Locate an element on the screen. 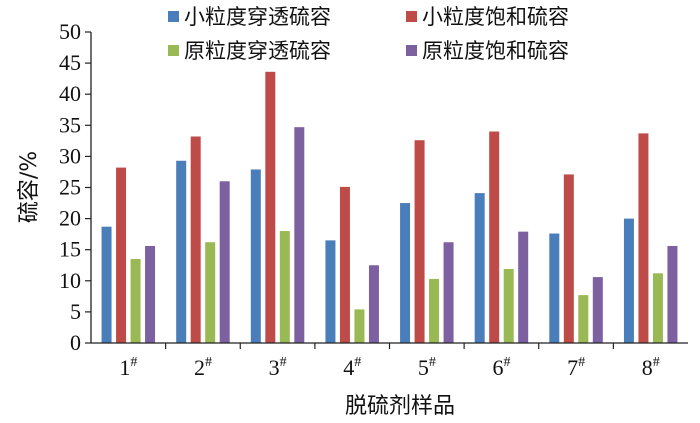 This screenshot has width=700, height=423. y-tick-label: 20 is located at coordinates (70, 218).